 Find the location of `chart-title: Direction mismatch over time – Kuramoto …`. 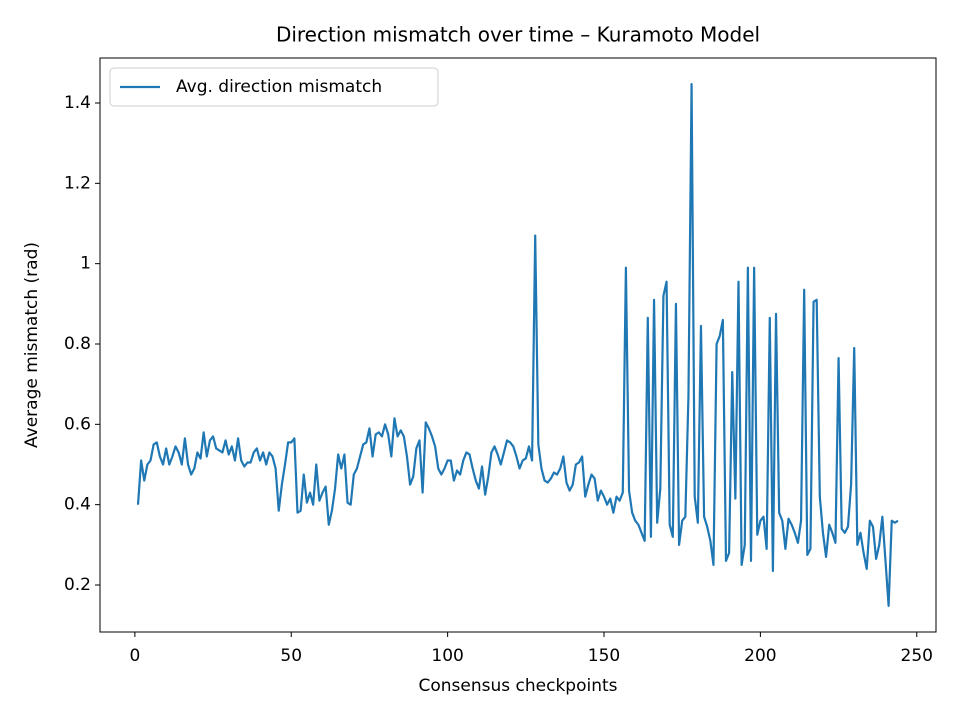

chart-title: Direction mismatch over time – Kuramoto … is located at coordinates (518, 35).